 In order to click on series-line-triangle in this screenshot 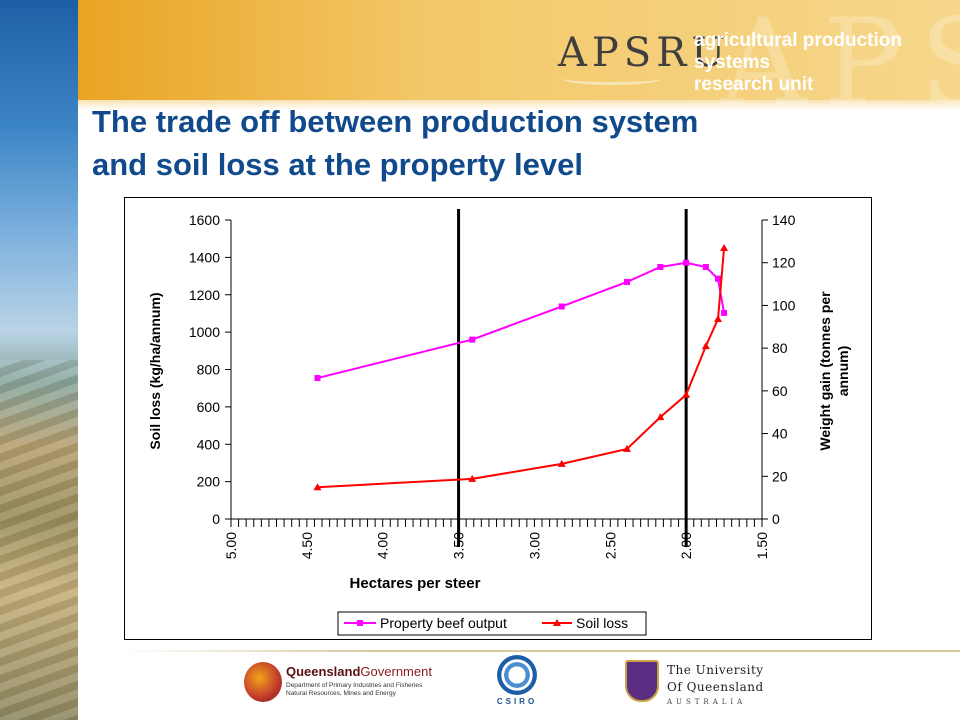, I will do `click(521, 368)`.